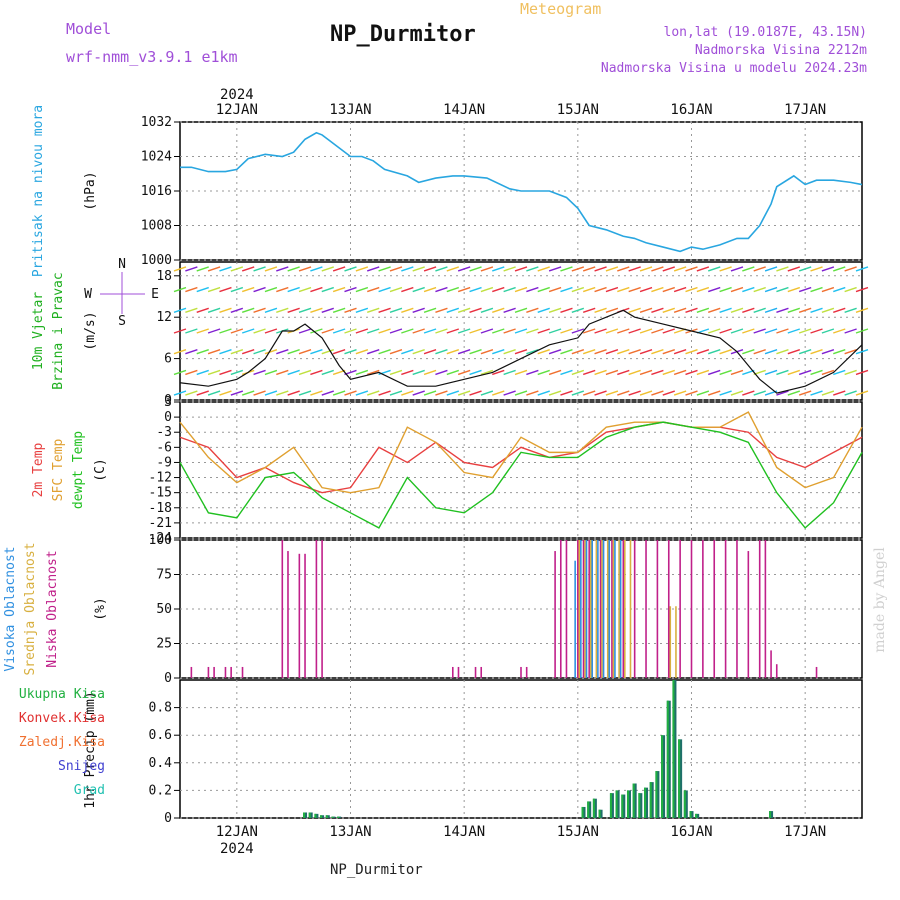 The height and width of the screenshot is (900, 900). Describe the element at coordinates (168, 402) in the screenshot. I see `ytick-label-temperature: 3` at that location.